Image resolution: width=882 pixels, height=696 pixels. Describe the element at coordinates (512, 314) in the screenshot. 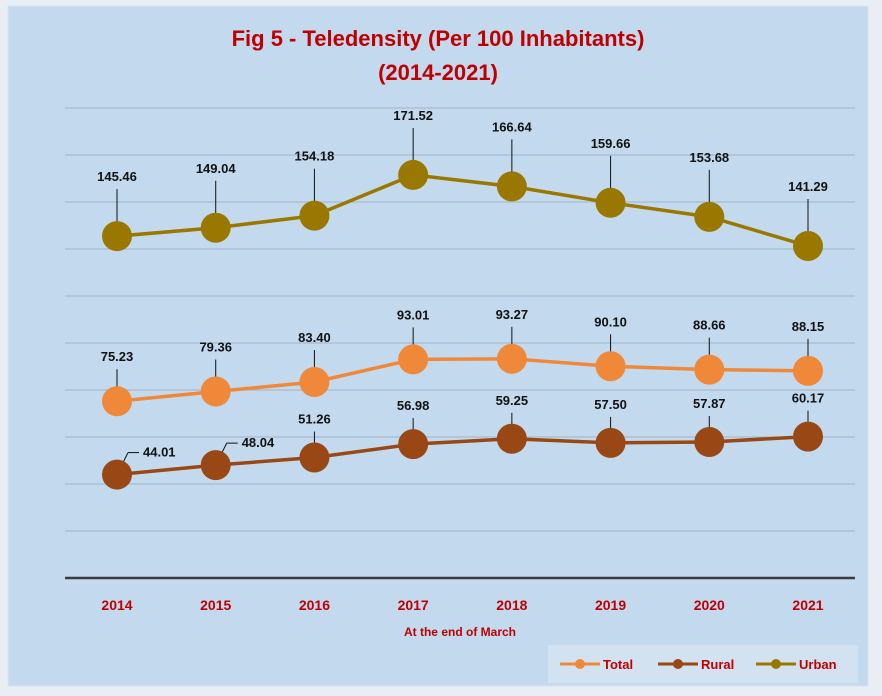

I see `data-label: 93.27` at that location.